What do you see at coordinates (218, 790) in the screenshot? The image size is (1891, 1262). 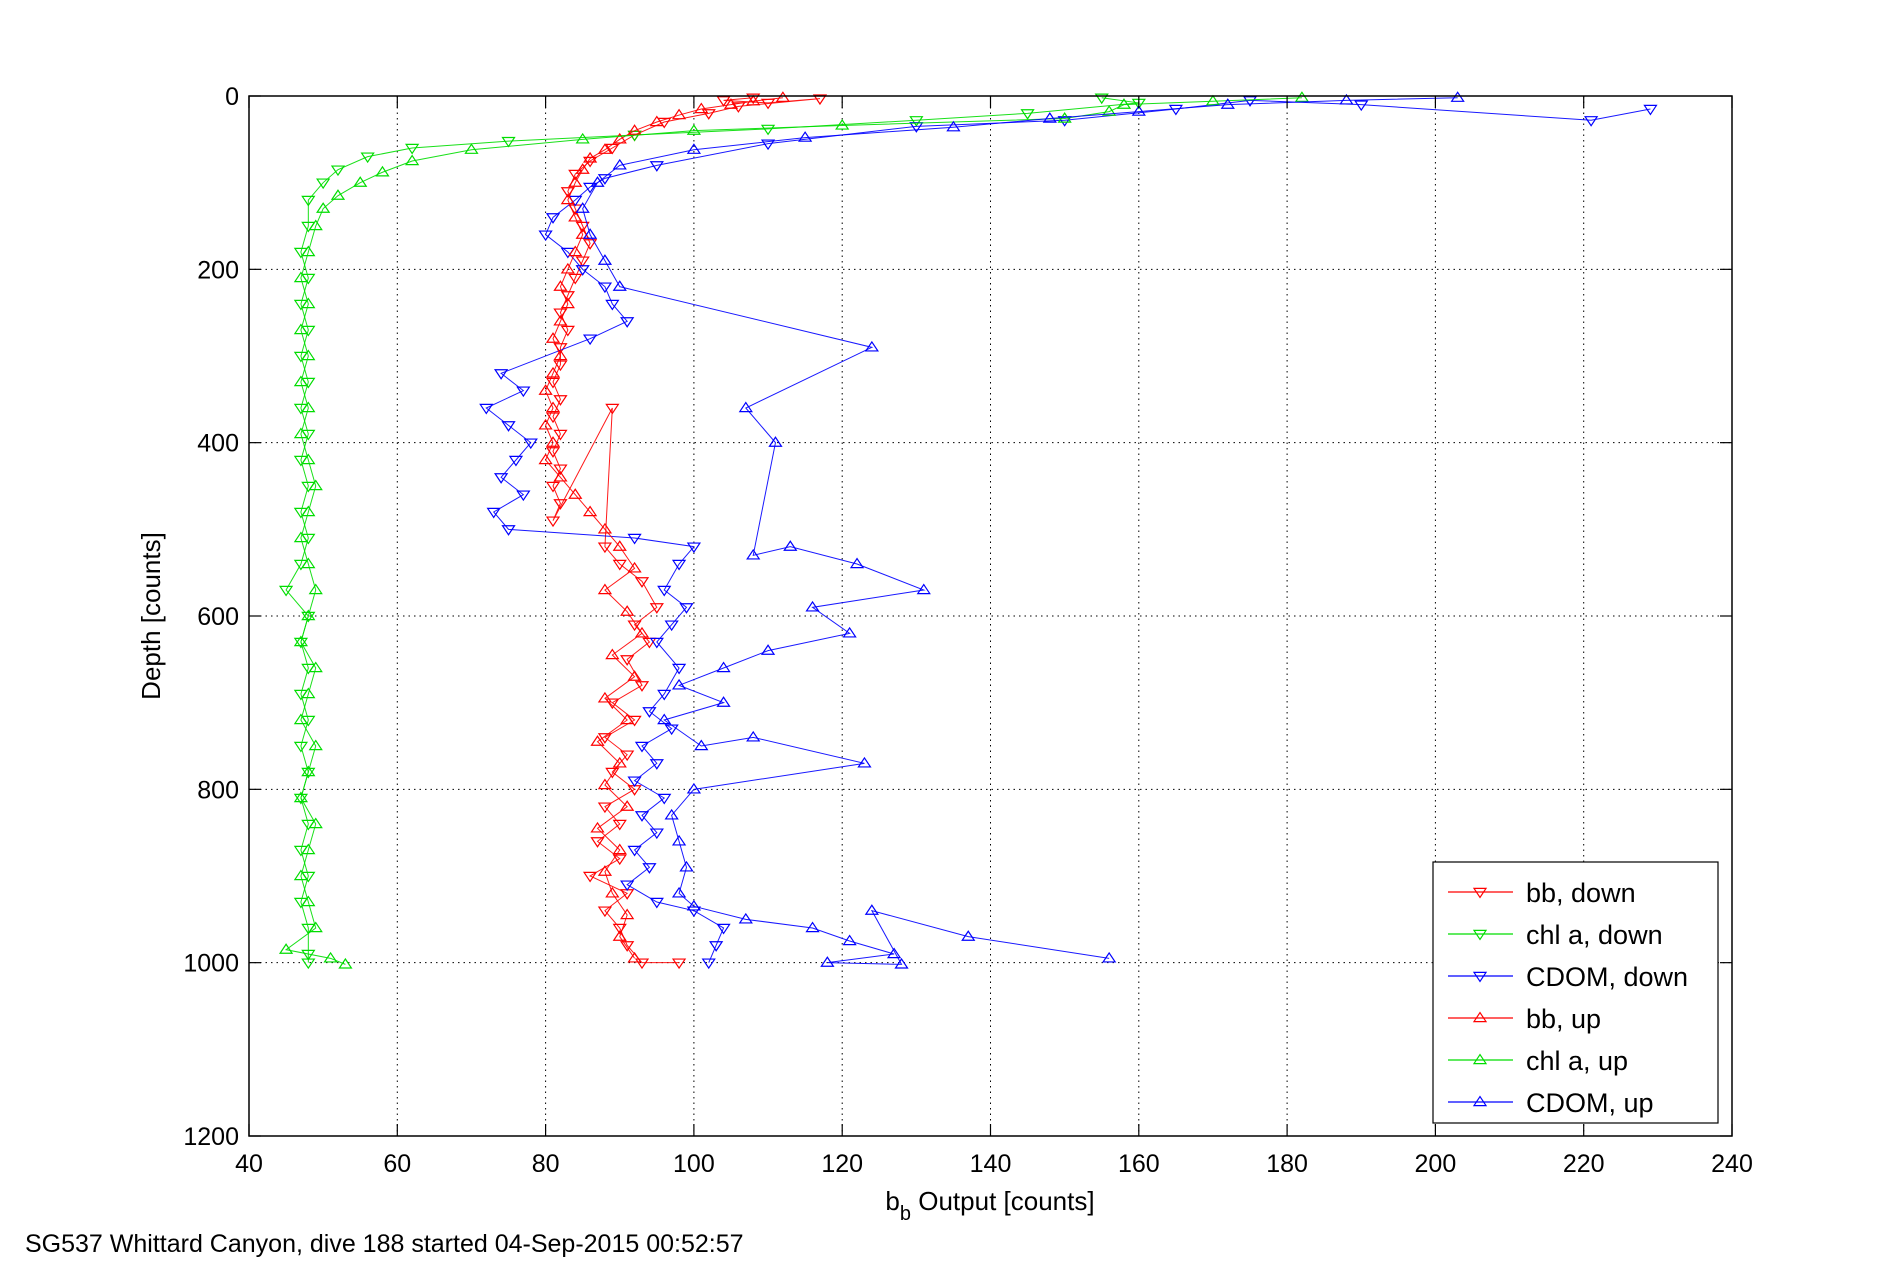 I see `y-tick-label: 800` at bounding box center [218, 790].